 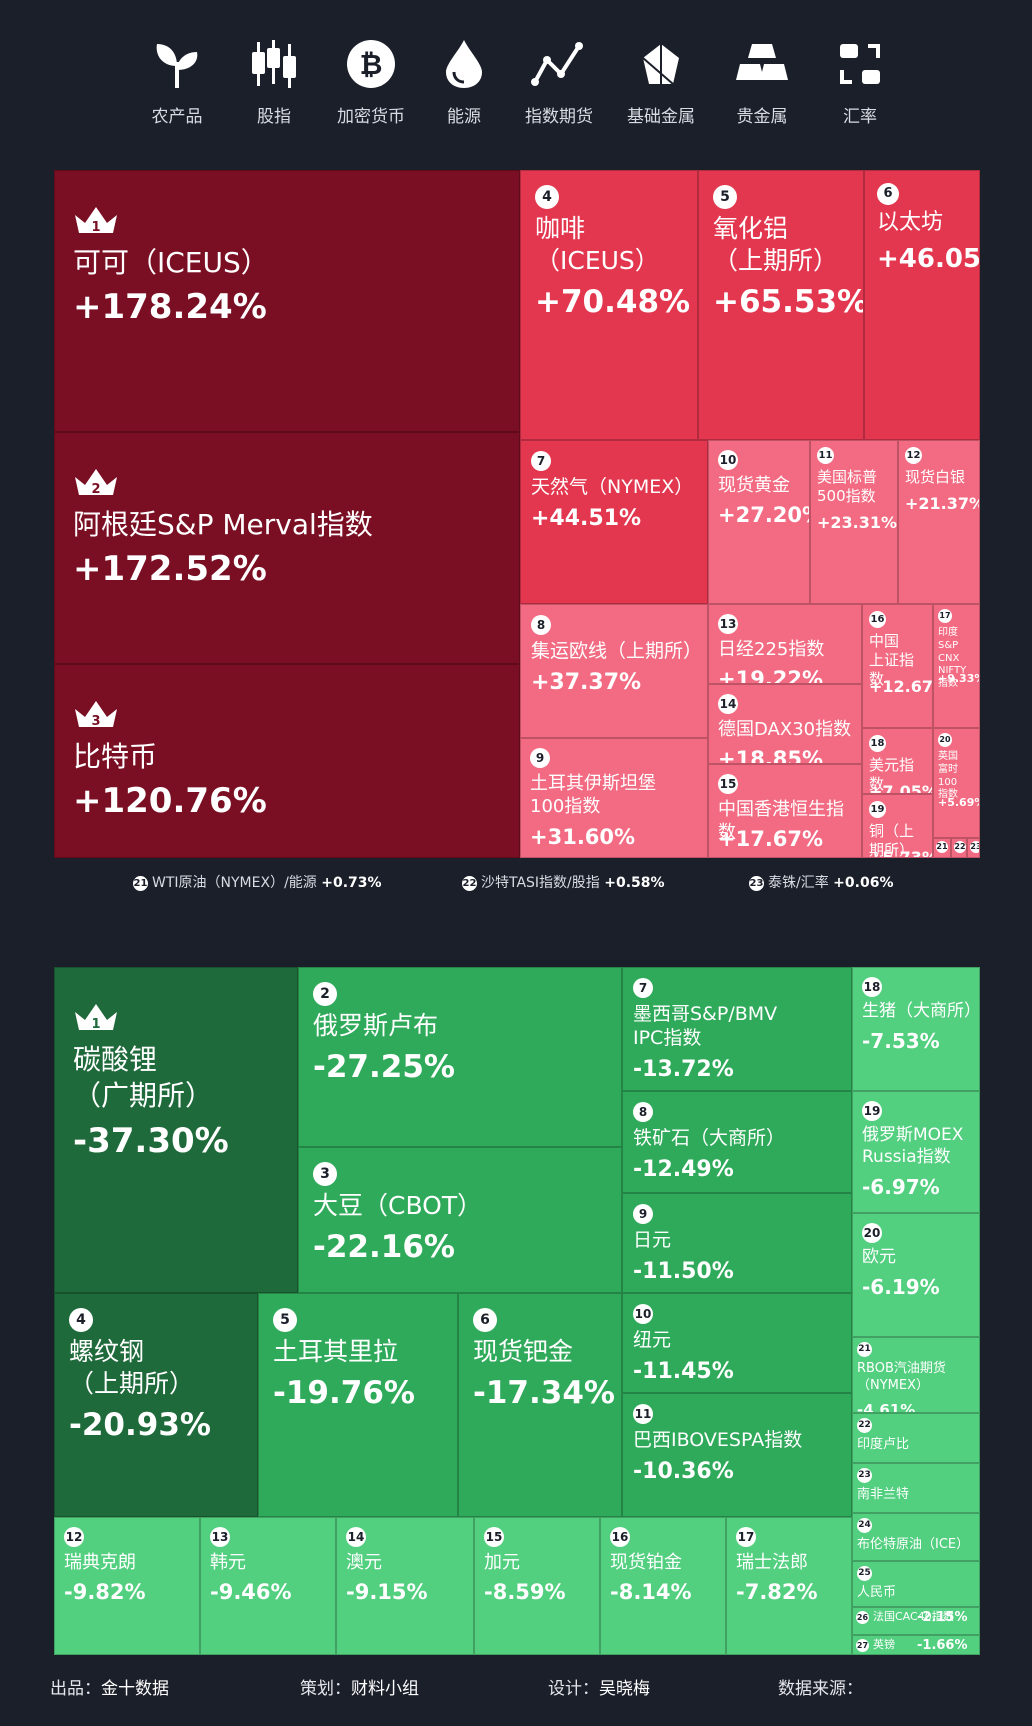 I want to click on tile-name: 瑞士法郎, so click(x=772, y=1562).